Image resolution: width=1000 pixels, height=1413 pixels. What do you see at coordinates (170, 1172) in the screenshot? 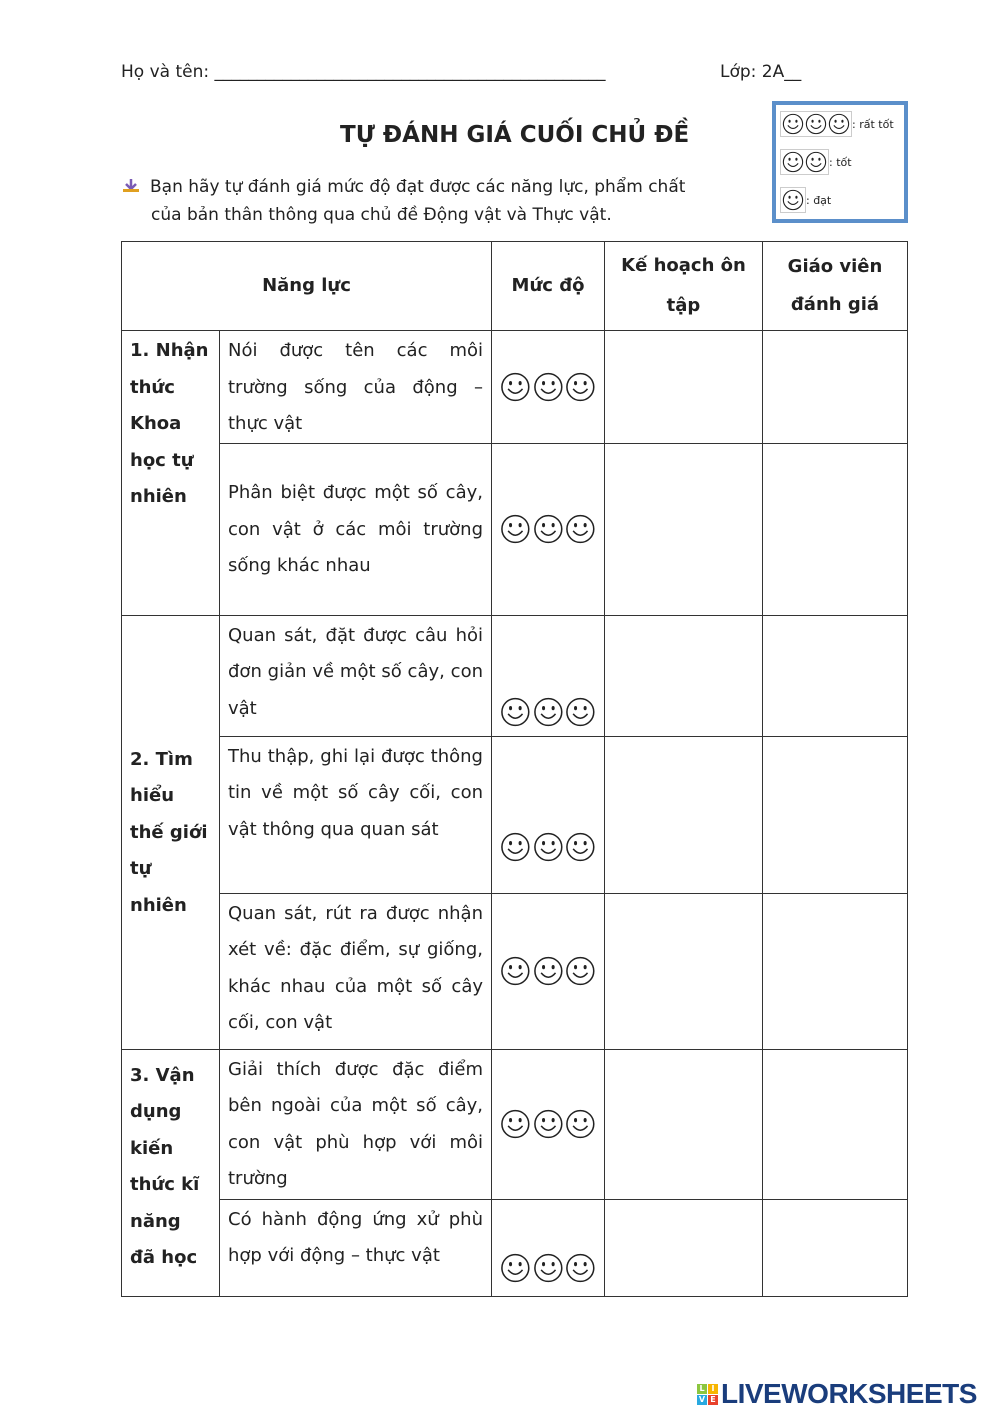
I see `category-cell: 3. Vận dụng kiến thức kĩ năng đã học` at bounding box center [170, 1172].